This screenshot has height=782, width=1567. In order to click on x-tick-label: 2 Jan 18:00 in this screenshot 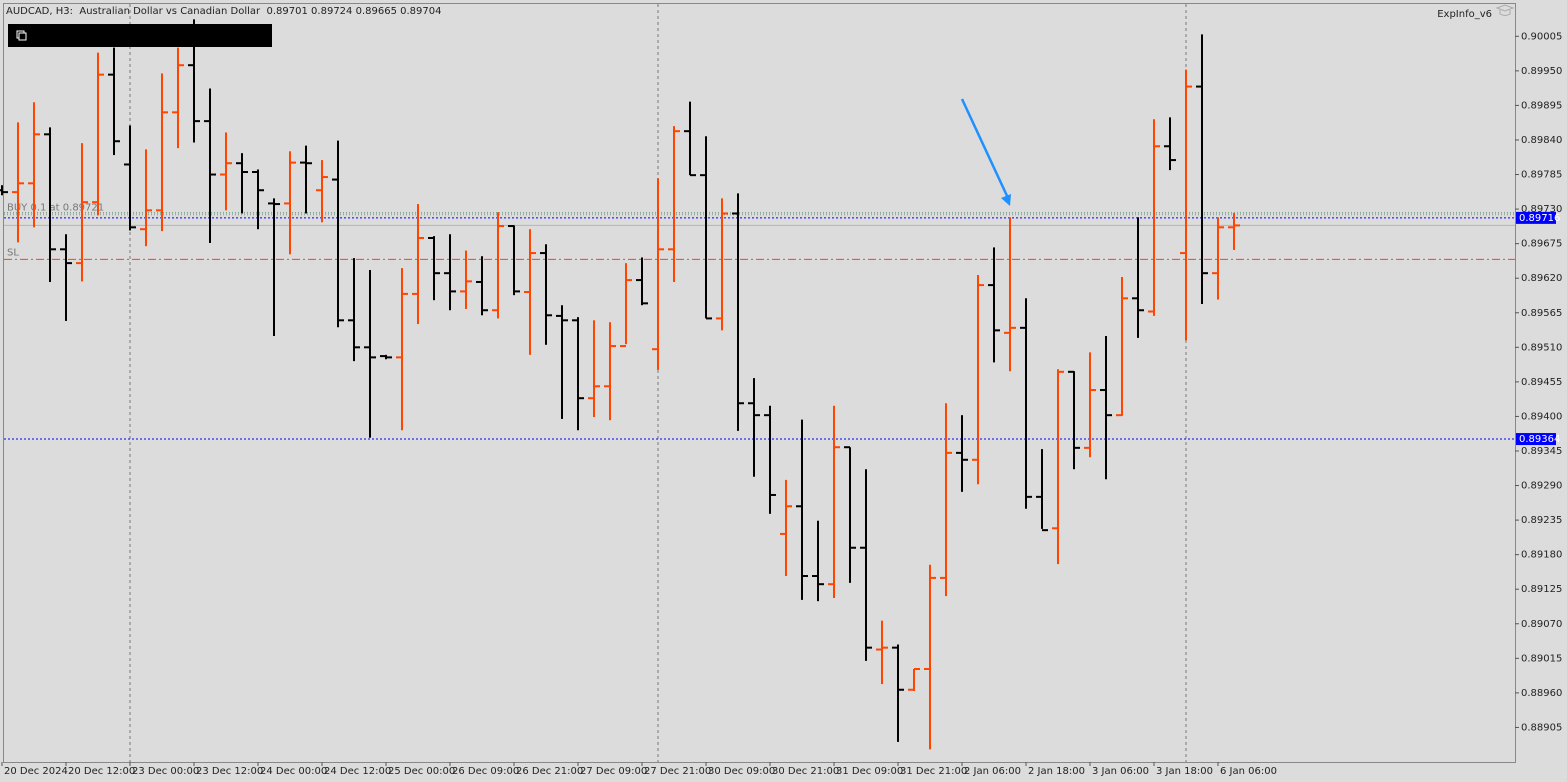, I will do `click(1056, 771)`.